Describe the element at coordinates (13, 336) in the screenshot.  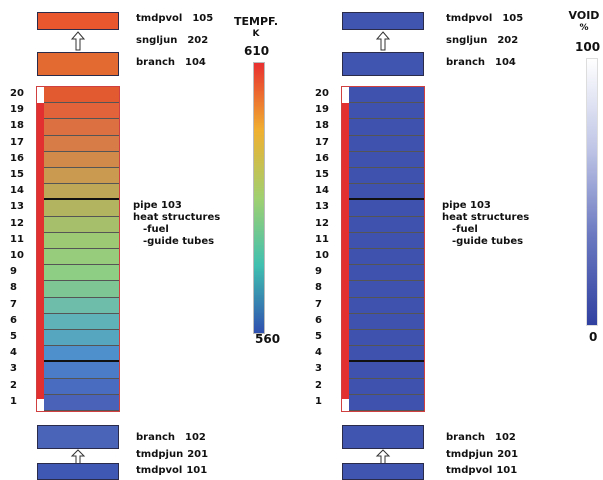
I see `cell-number-5: 5` at that location.